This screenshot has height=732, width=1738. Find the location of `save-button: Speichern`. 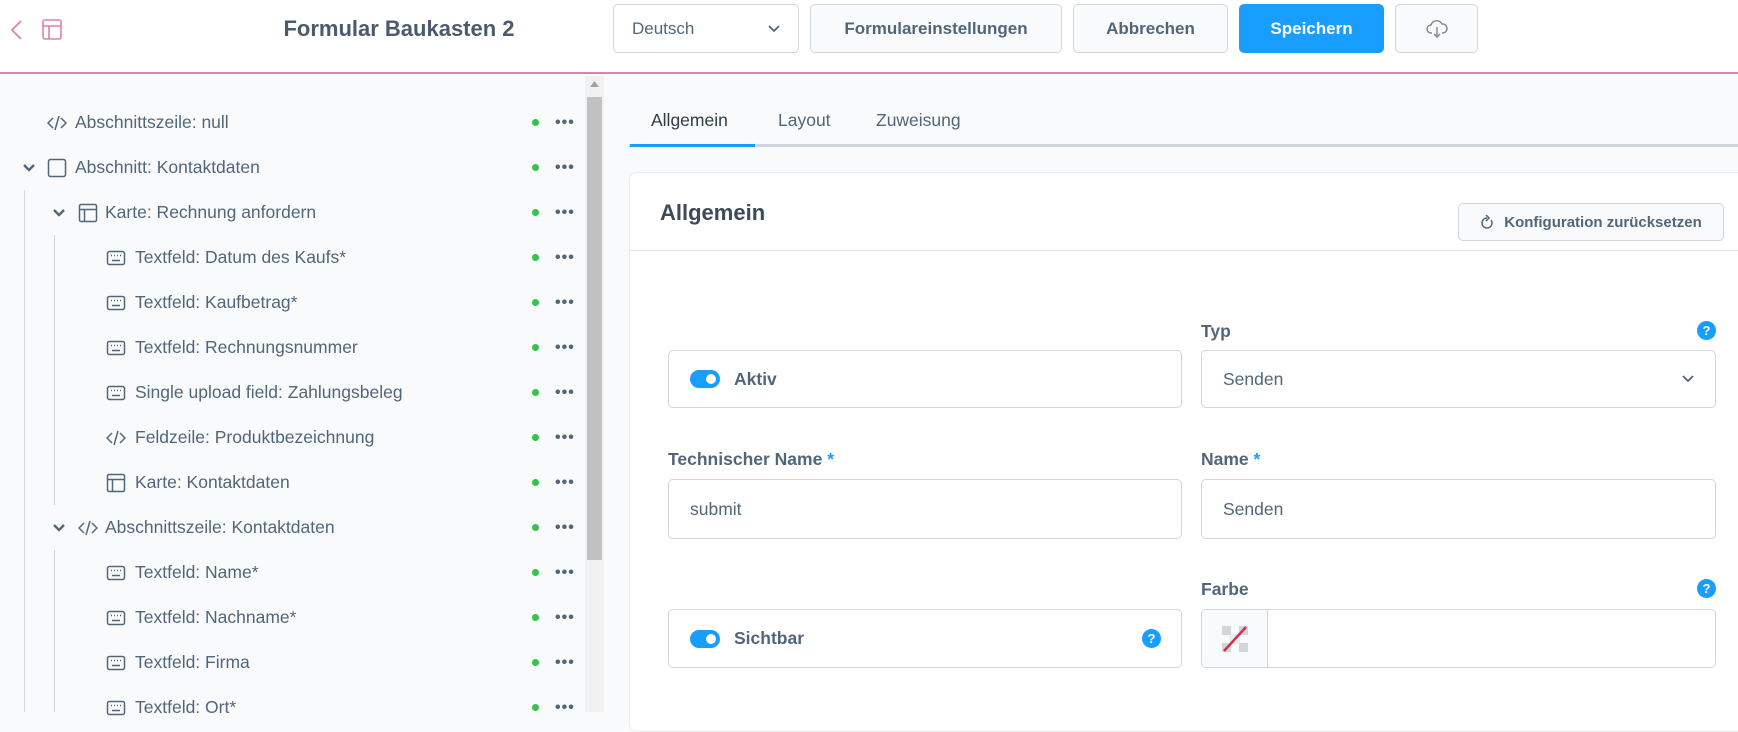

save-button: Speichern is located at coordinates (1311, 28).